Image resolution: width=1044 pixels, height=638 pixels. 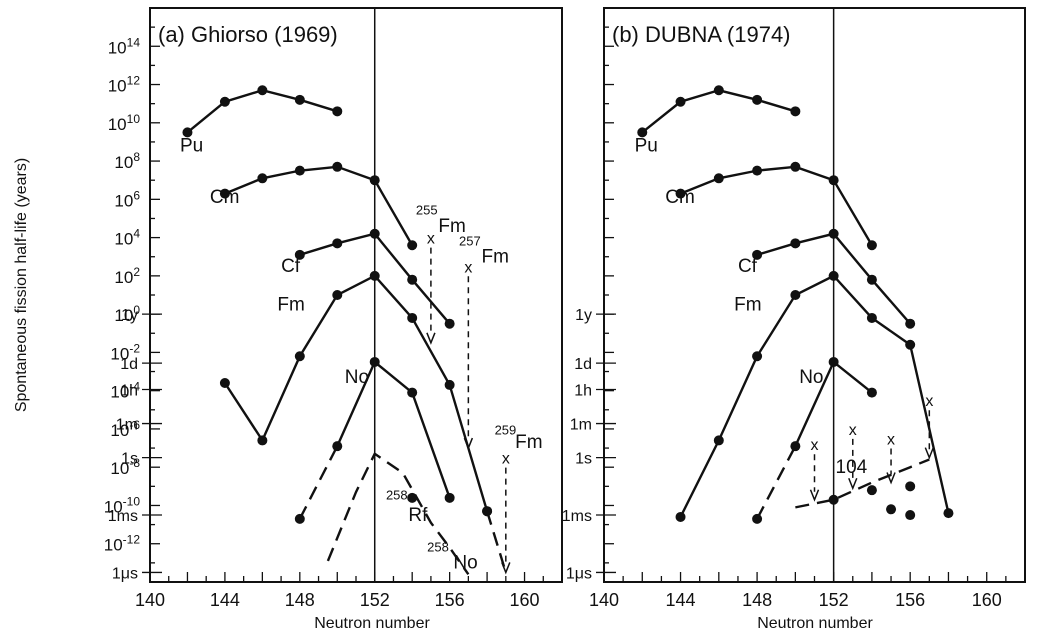 I want to click on series-rf-line, so click(x=398, y=514).